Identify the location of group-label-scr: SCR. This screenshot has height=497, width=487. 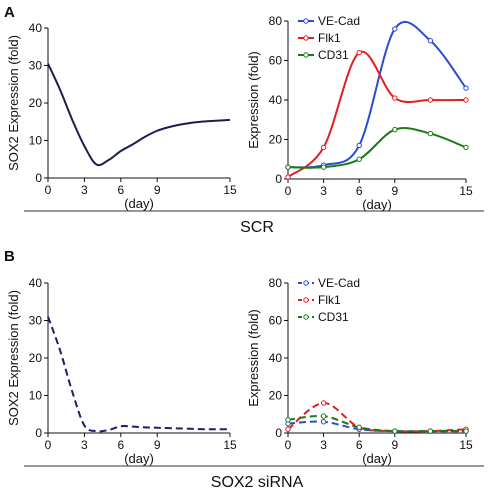
(257, 227).